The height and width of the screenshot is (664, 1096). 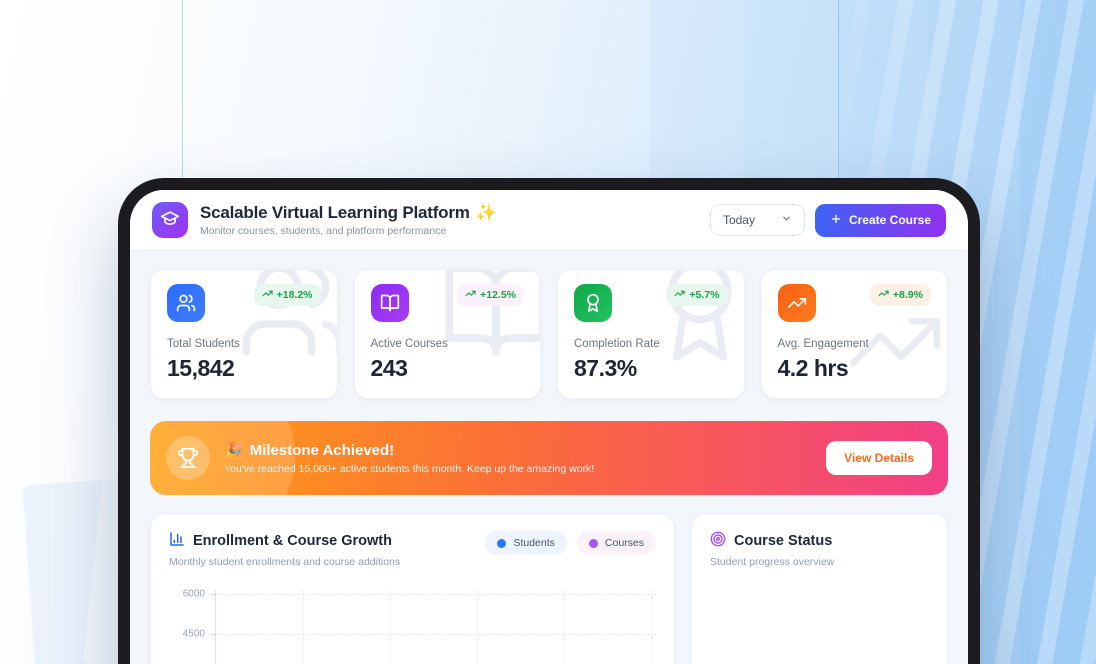 I want to click on change-value: +18.2%, so click(x=294, y=295).